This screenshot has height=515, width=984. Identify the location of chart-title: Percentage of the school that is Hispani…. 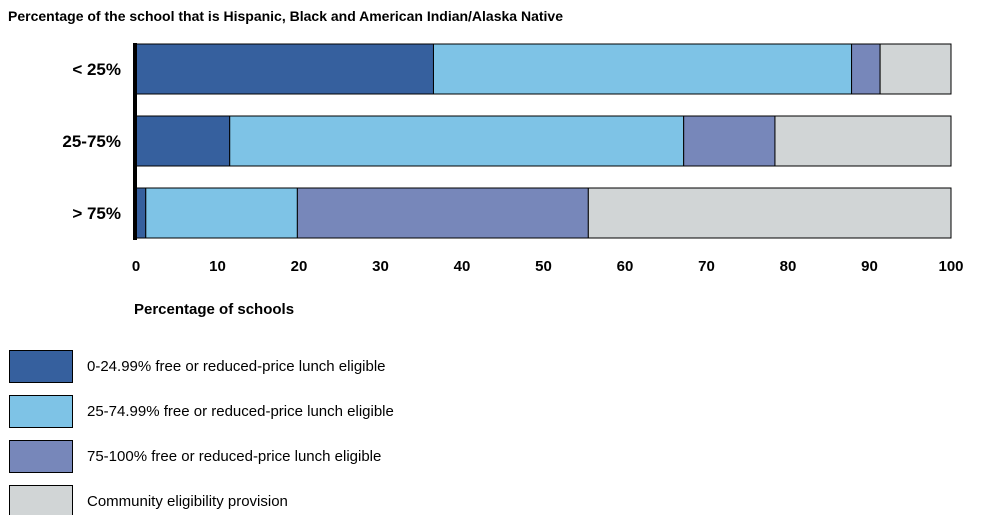
(285, 16).